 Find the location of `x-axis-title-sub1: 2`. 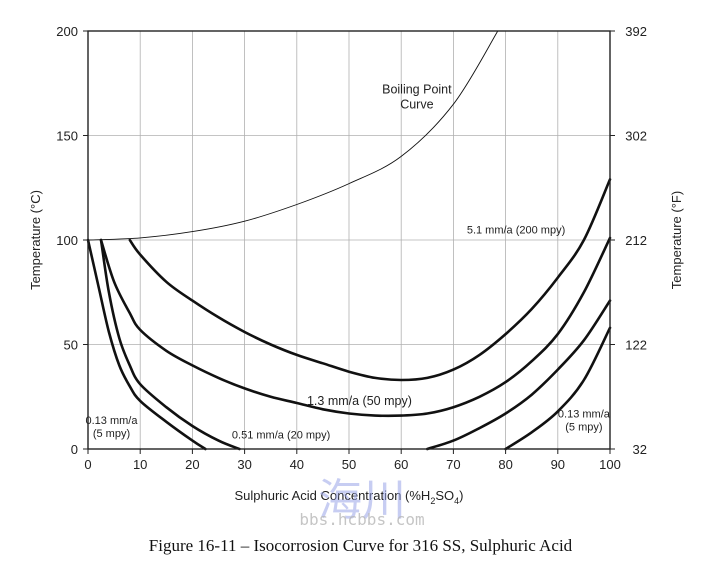

x-axis-title-sub1: 2 is located at coordinates (432, 501).